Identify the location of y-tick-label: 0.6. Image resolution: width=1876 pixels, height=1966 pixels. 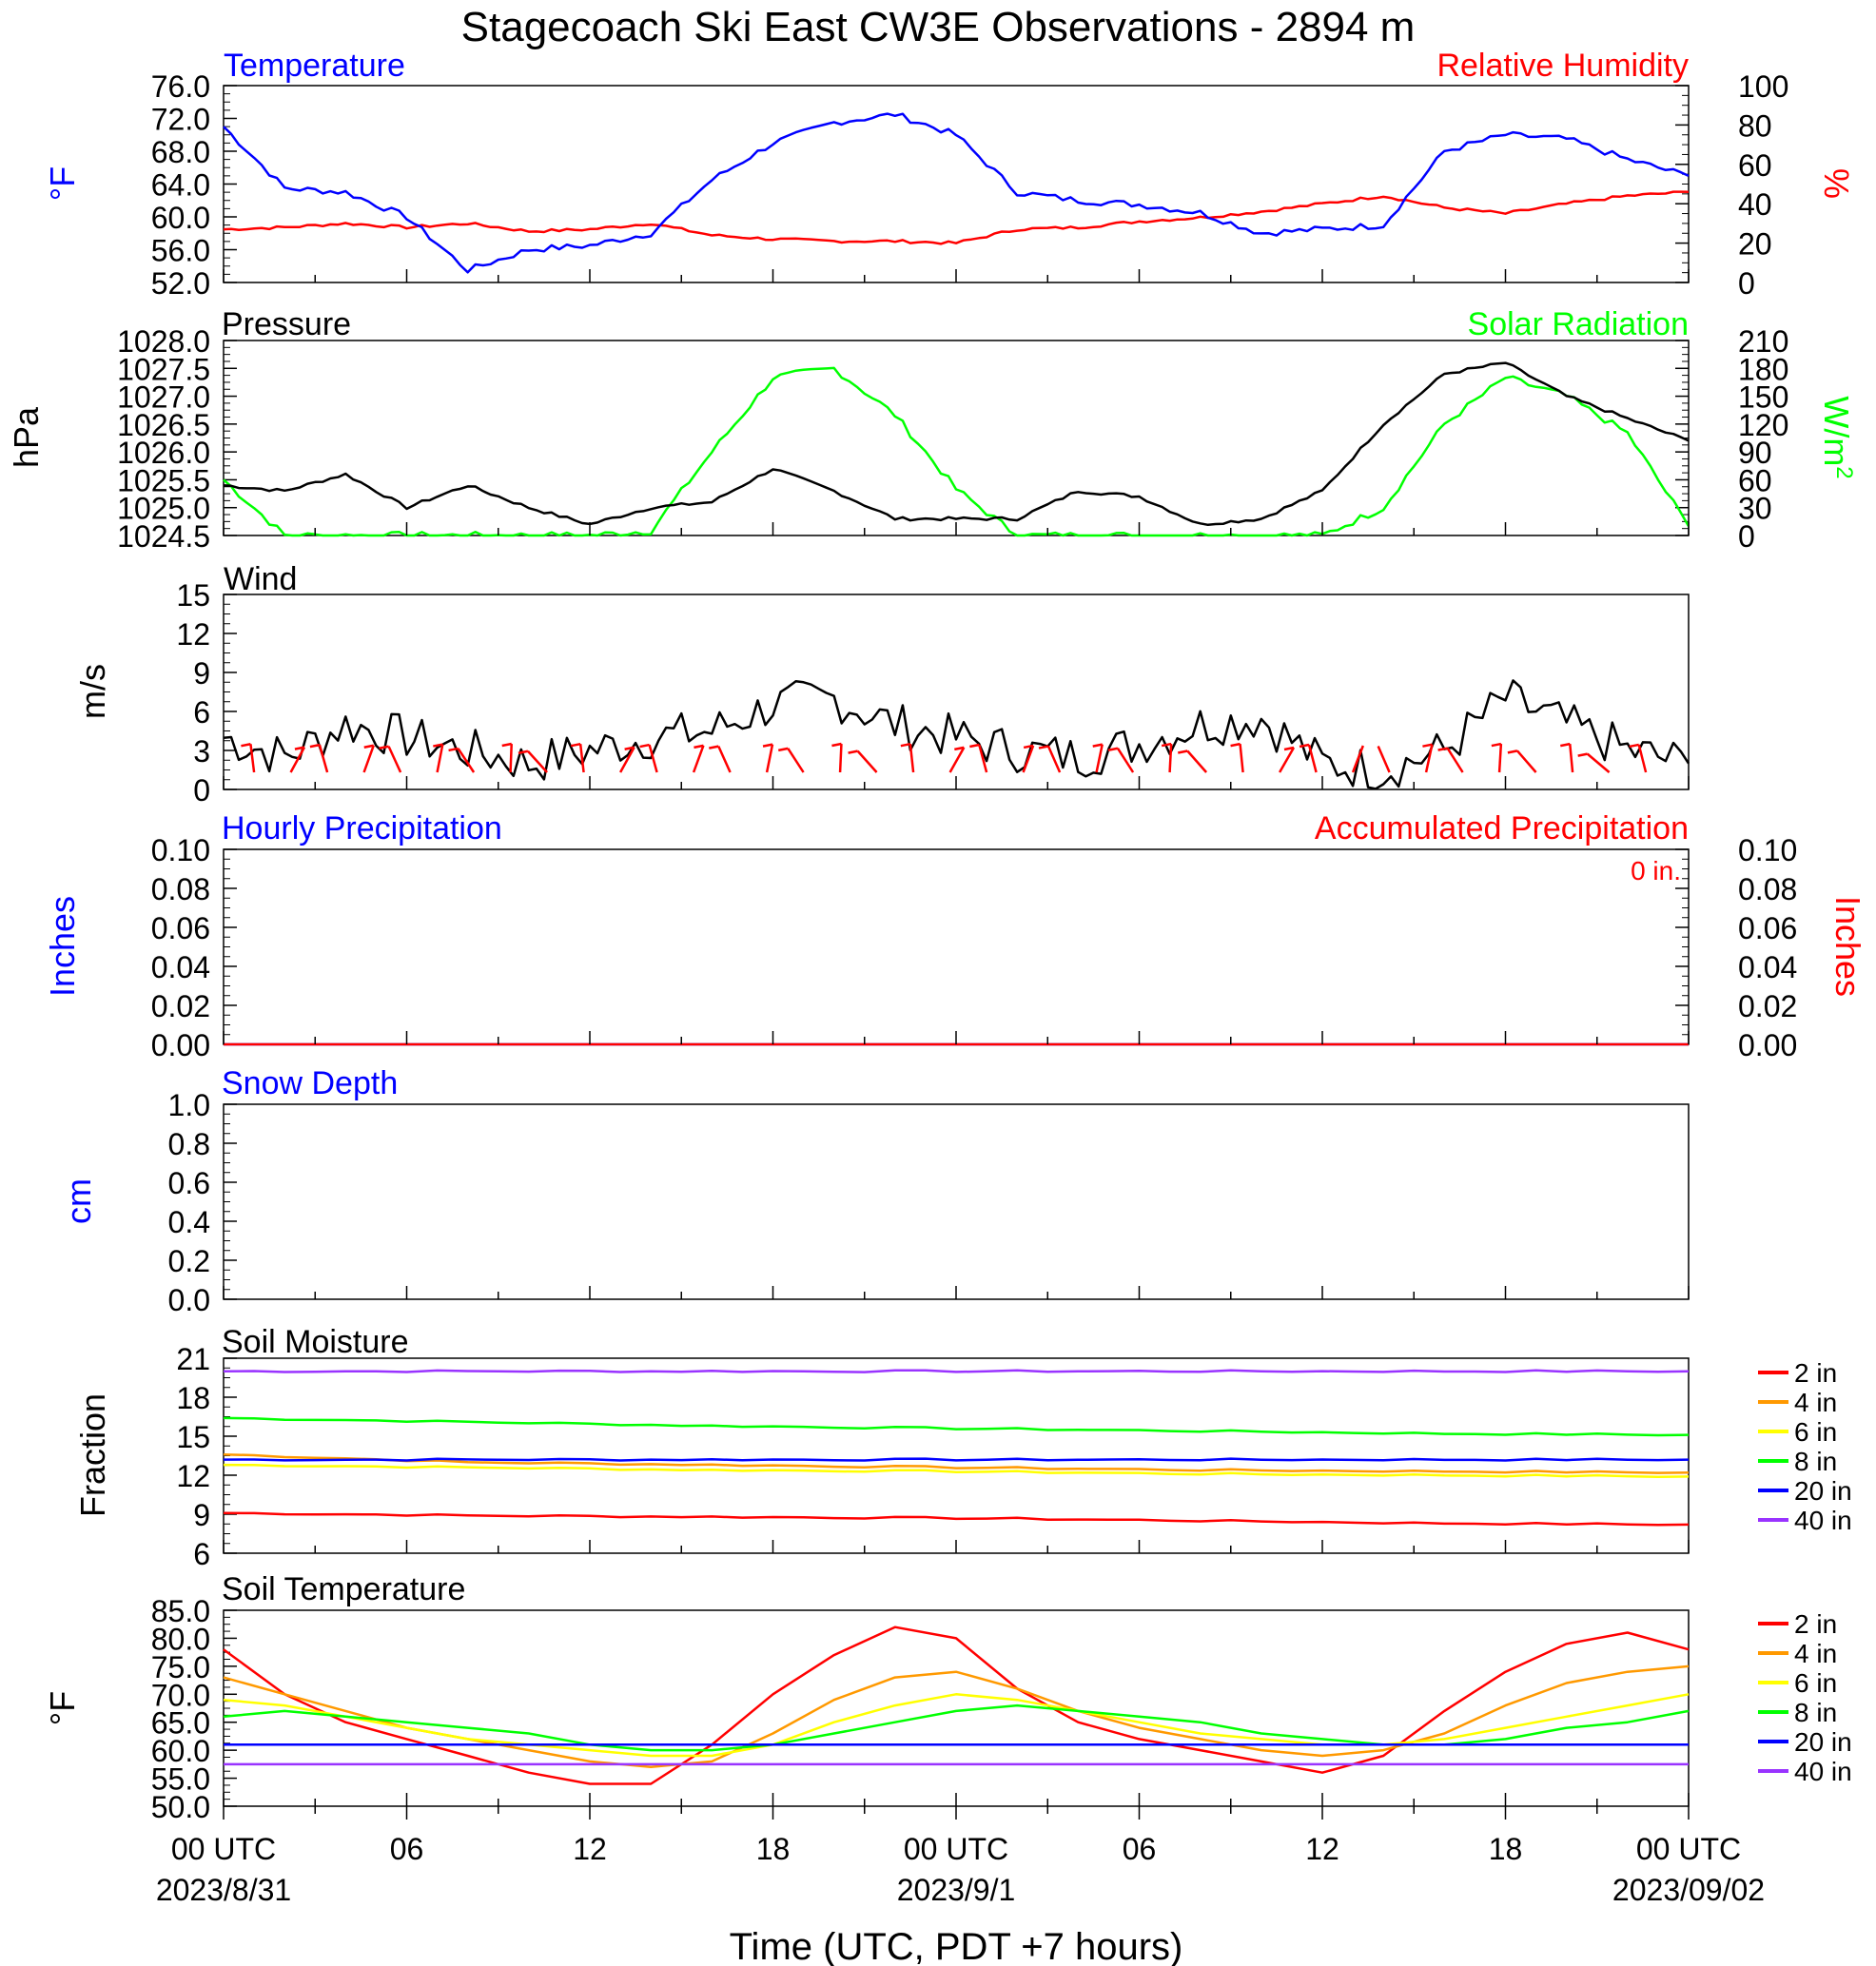
(189, 1183).